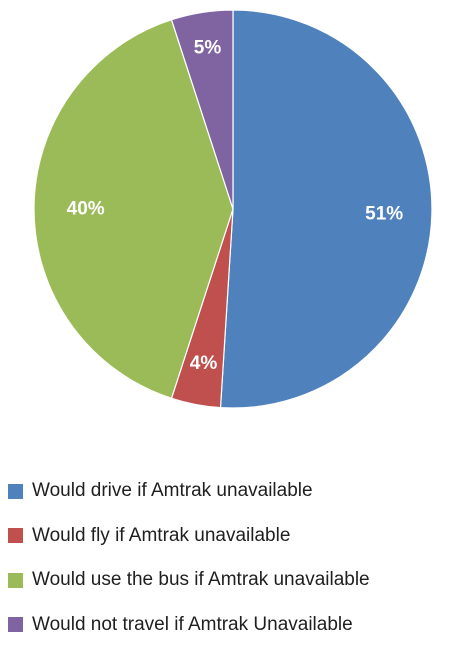  Describe the element at coordinates (15, 535) in the screenshot. I see `legend-swatch-fly` at that location.